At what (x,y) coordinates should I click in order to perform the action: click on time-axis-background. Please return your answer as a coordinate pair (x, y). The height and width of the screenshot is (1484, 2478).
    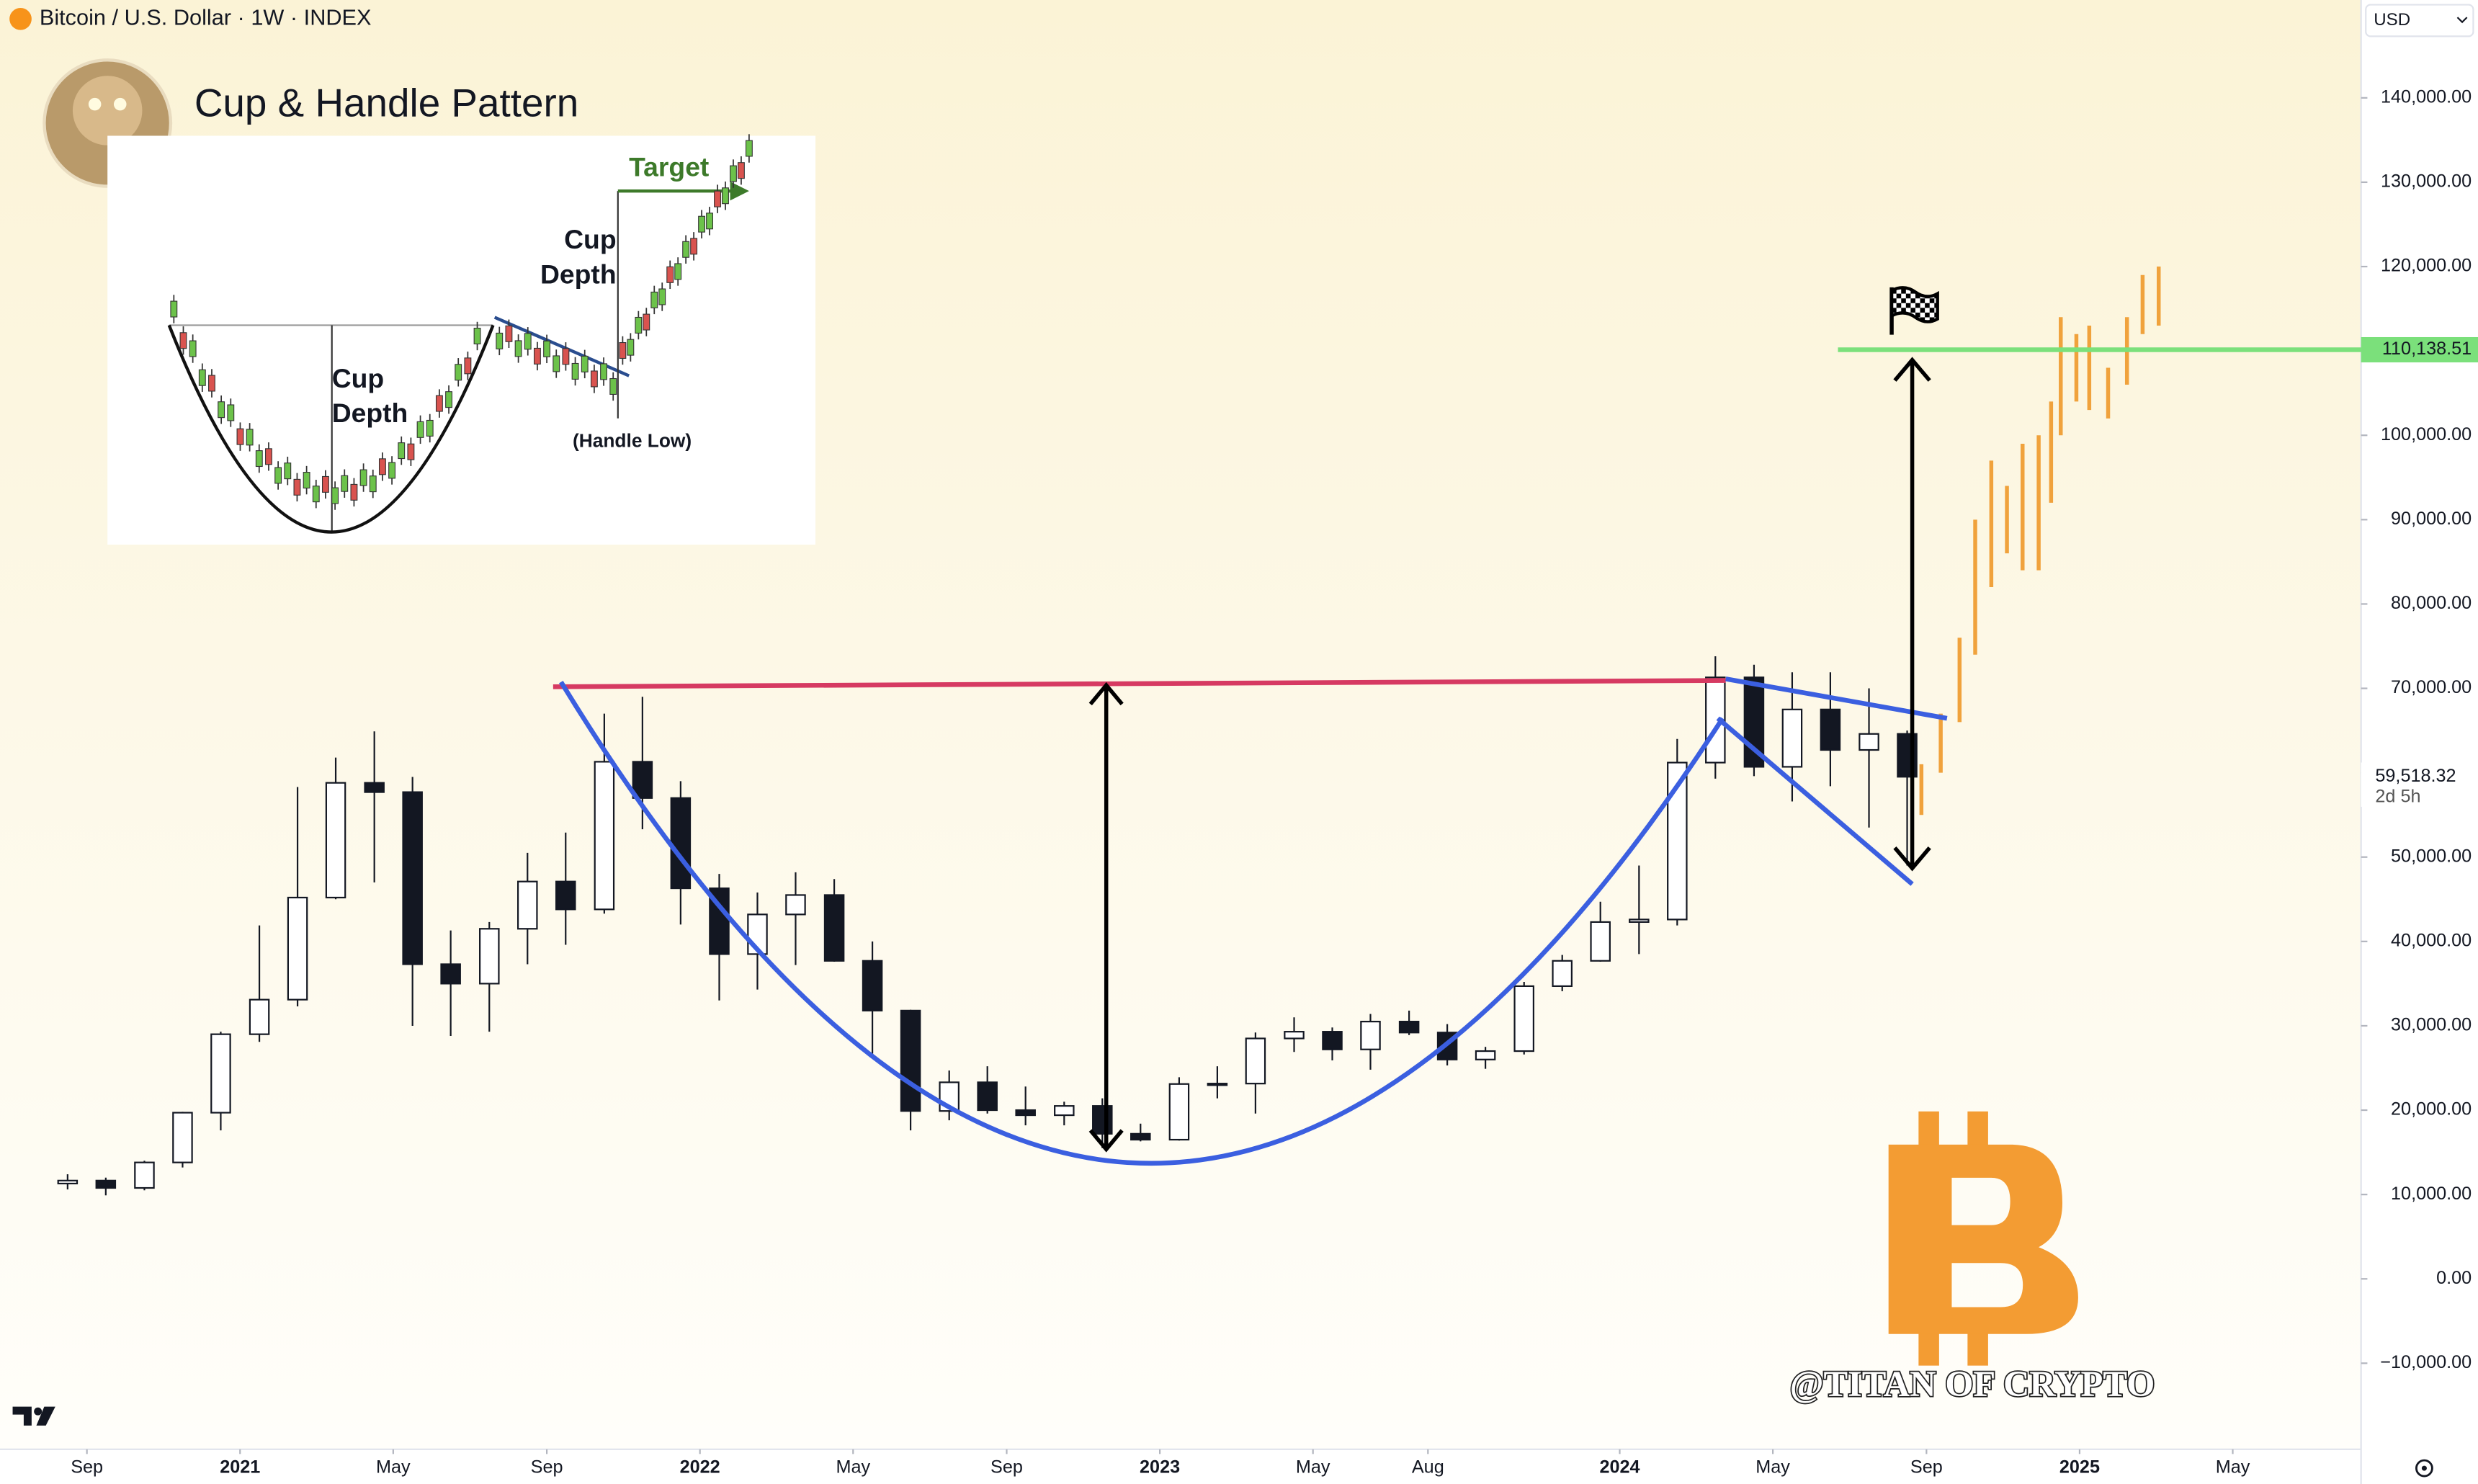
    Looking at the image, I should click on (1180, 1467).